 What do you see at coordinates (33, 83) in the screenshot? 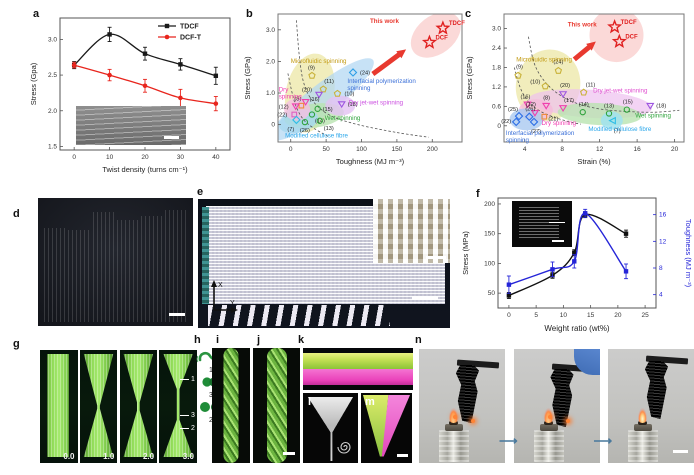
I see `svg-text: Stress (Gpa)` at bounding box center [33, 83].